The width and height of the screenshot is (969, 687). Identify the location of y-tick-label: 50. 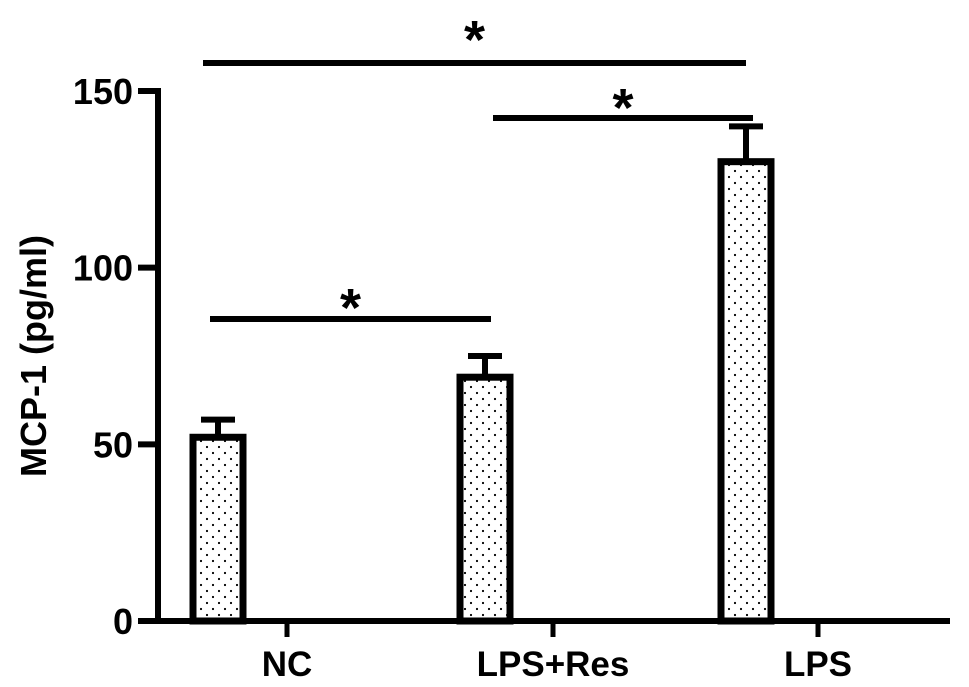
(113, 444).